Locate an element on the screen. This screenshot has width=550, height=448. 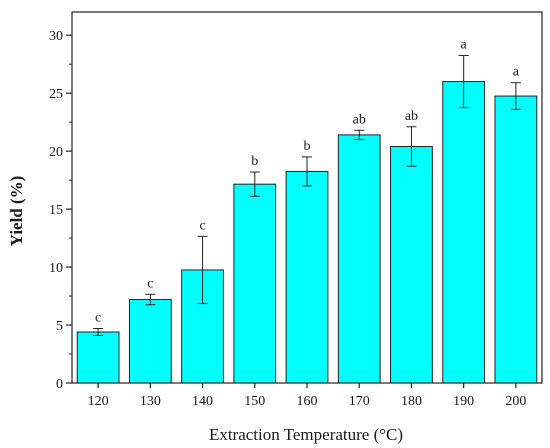
y-tick-label: 10 is located at coordinates (56, 268).